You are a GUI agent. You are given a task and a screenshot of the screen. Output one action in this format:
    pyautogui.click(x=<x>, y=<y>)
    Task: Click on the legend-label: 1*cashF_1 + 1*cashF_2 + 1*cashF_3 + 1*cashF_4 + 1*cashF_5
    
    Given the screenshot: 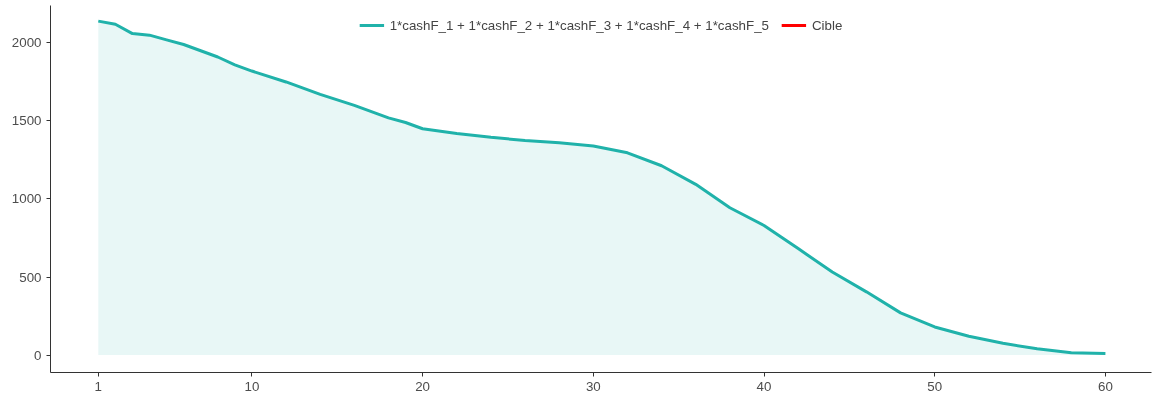 What is the action you would take?
    pyautogui.click(x=579, y=25)
    